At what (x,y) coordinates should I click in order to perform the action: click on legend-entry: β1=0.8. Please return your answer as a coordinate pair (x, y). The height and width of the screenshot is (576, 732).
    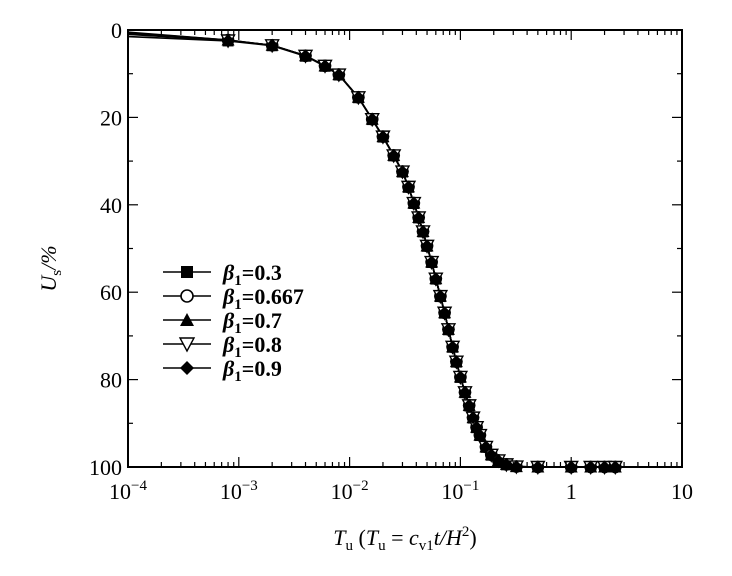
    Looking at the image, I should click on (222, 346).